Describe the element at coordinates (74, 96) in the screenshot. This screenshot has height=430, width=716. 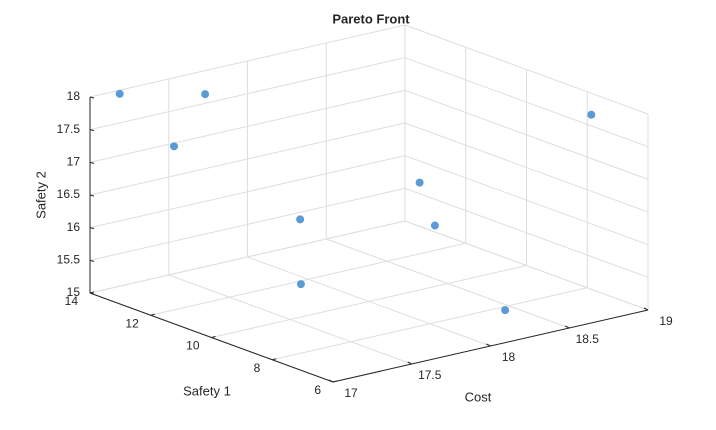
I see `z-tick-label: 18` at that location.